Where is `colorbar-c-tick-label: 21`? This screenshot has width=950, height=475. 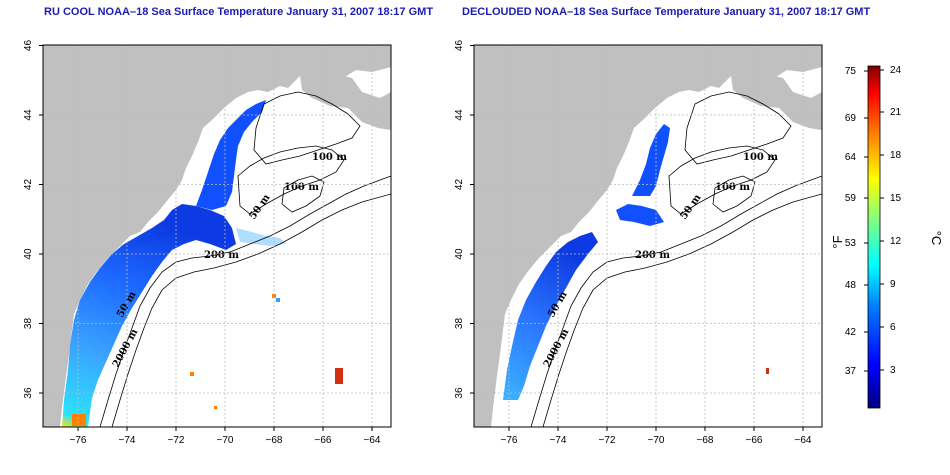 colorbar-c-tick-label: 21 is located at coordinates (896, 112).